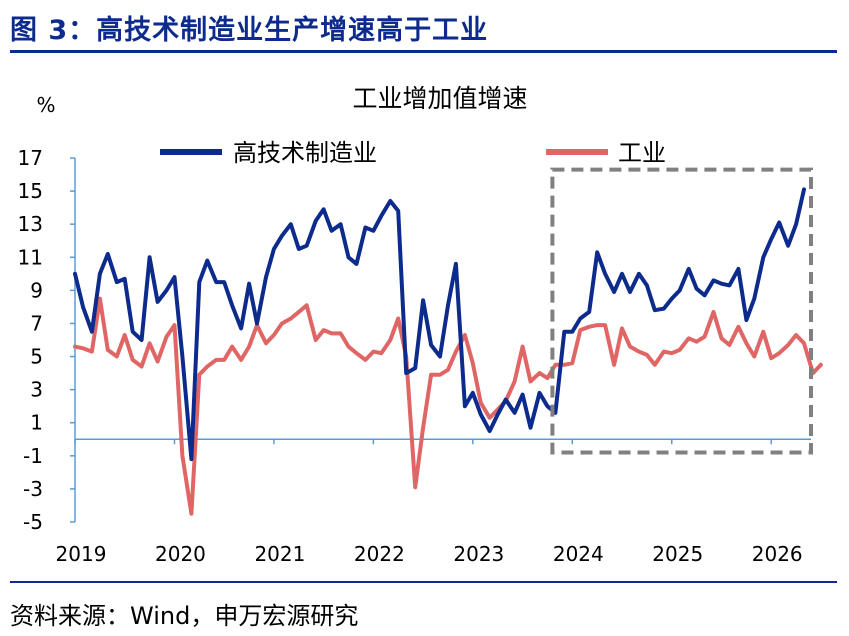 This screenshot has width=849, height=636. Describe the element at coordinates (30, 224) in the screenshot. I see `y-tick-label: 13` at that location.